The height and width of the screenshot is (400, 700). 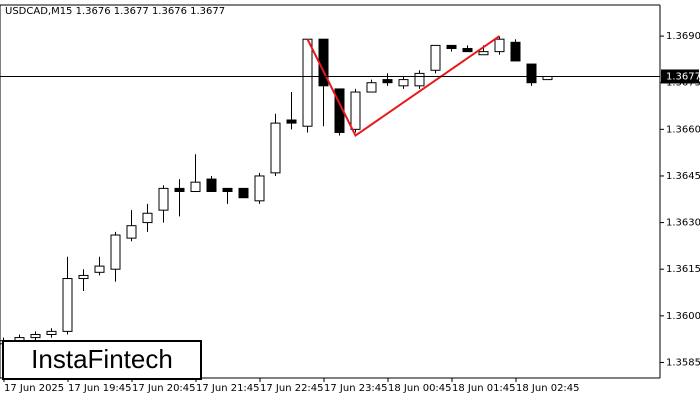 I want to click on x-tick-label: 17 Jun 22:45, so click(x=292, y=388).